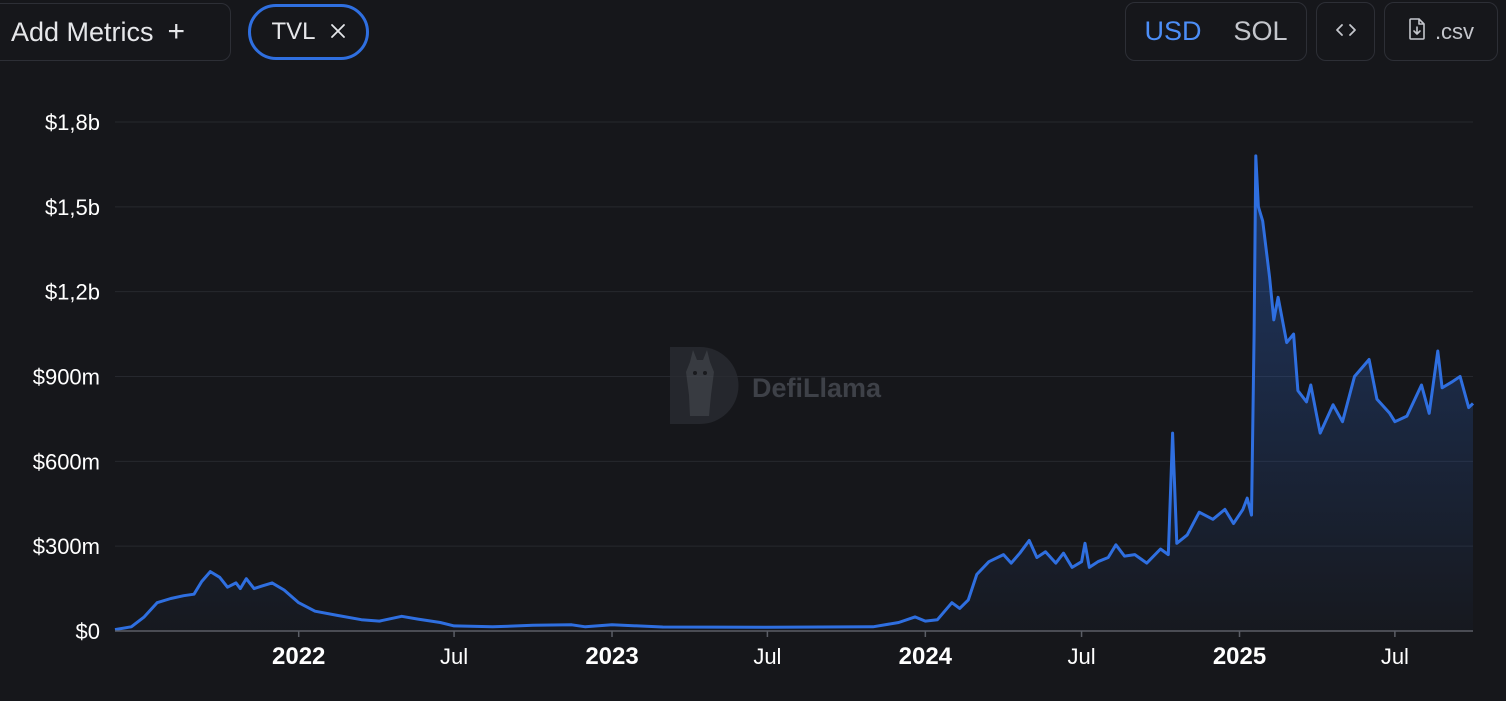  I want to click on add-metrics-label: Add Metrics, so click(82, 31).